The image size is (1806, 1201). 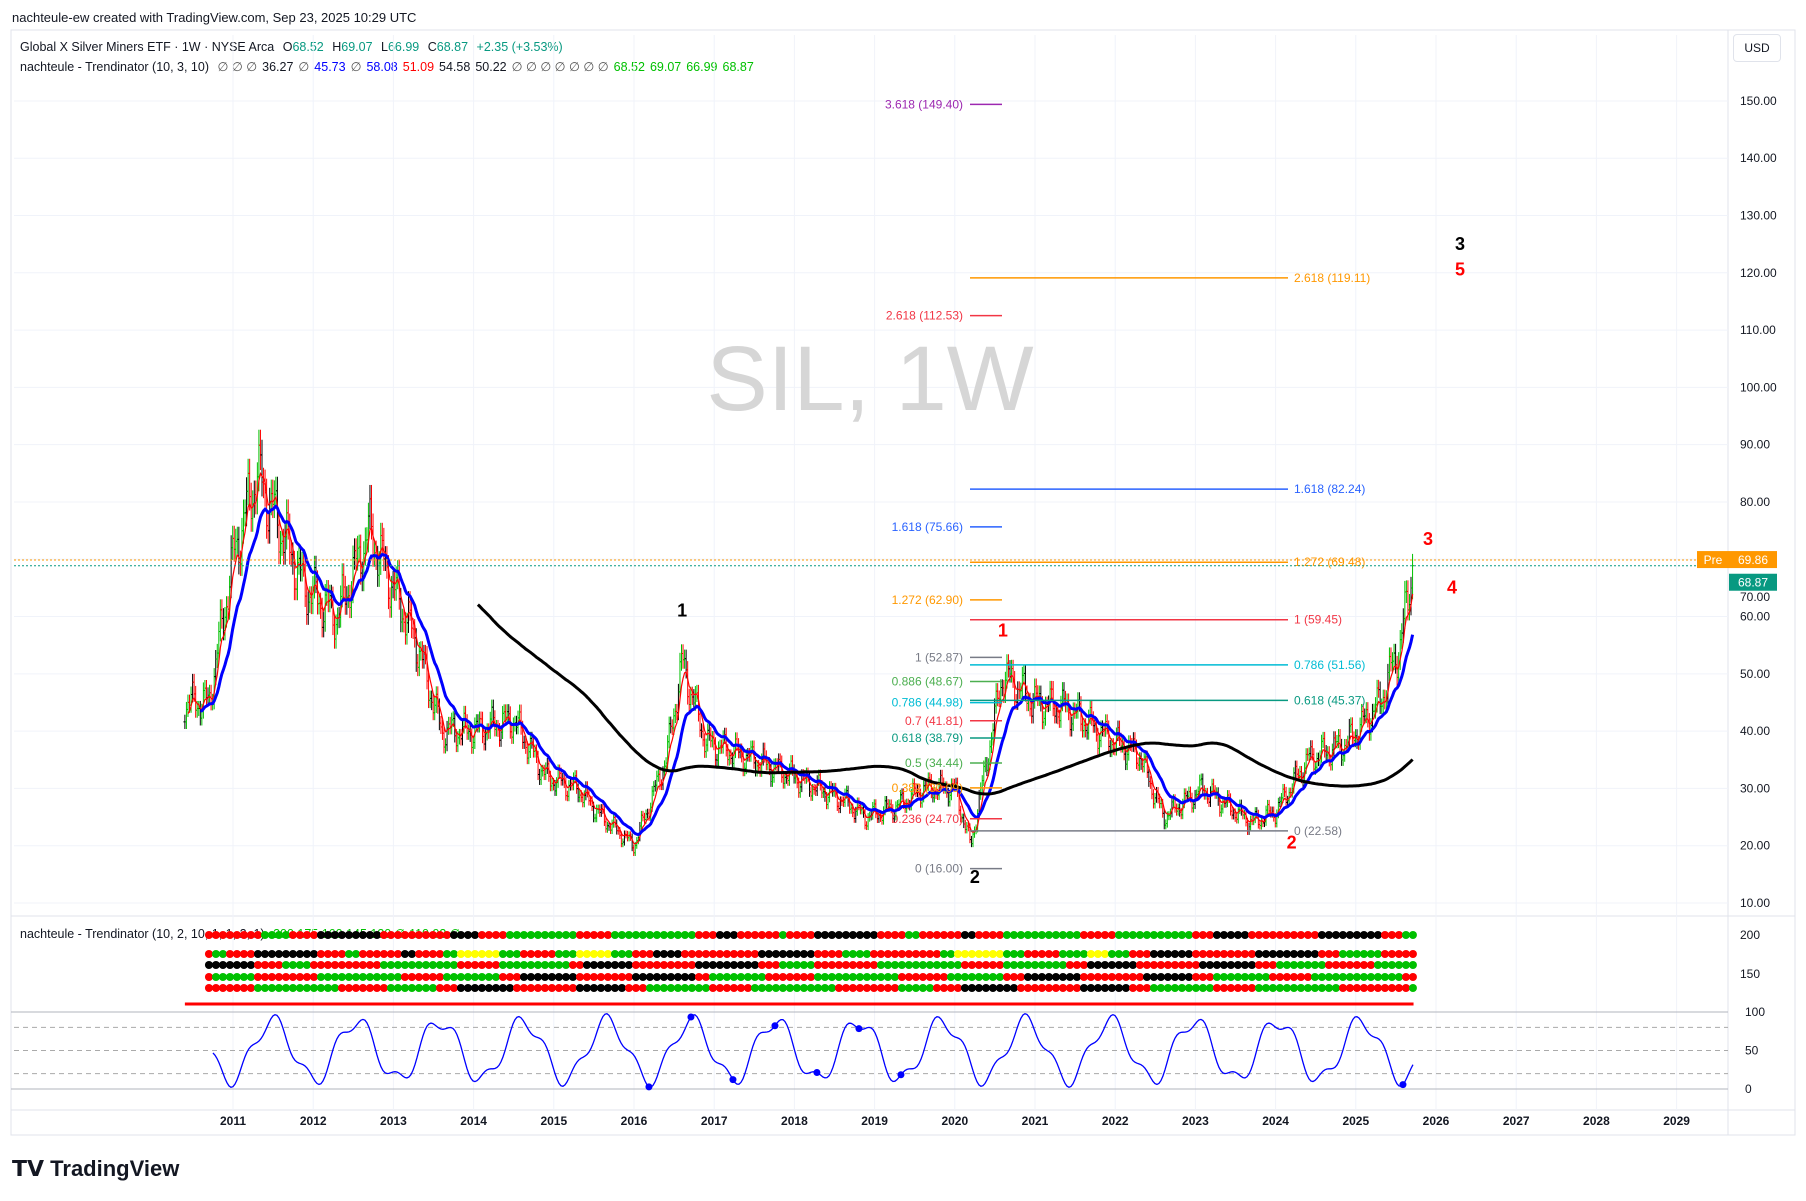 What do you see at coordinates (115, 1168) in the screenshot?
I see `logo-text: TradingView` at bounding box center [115, 1168].